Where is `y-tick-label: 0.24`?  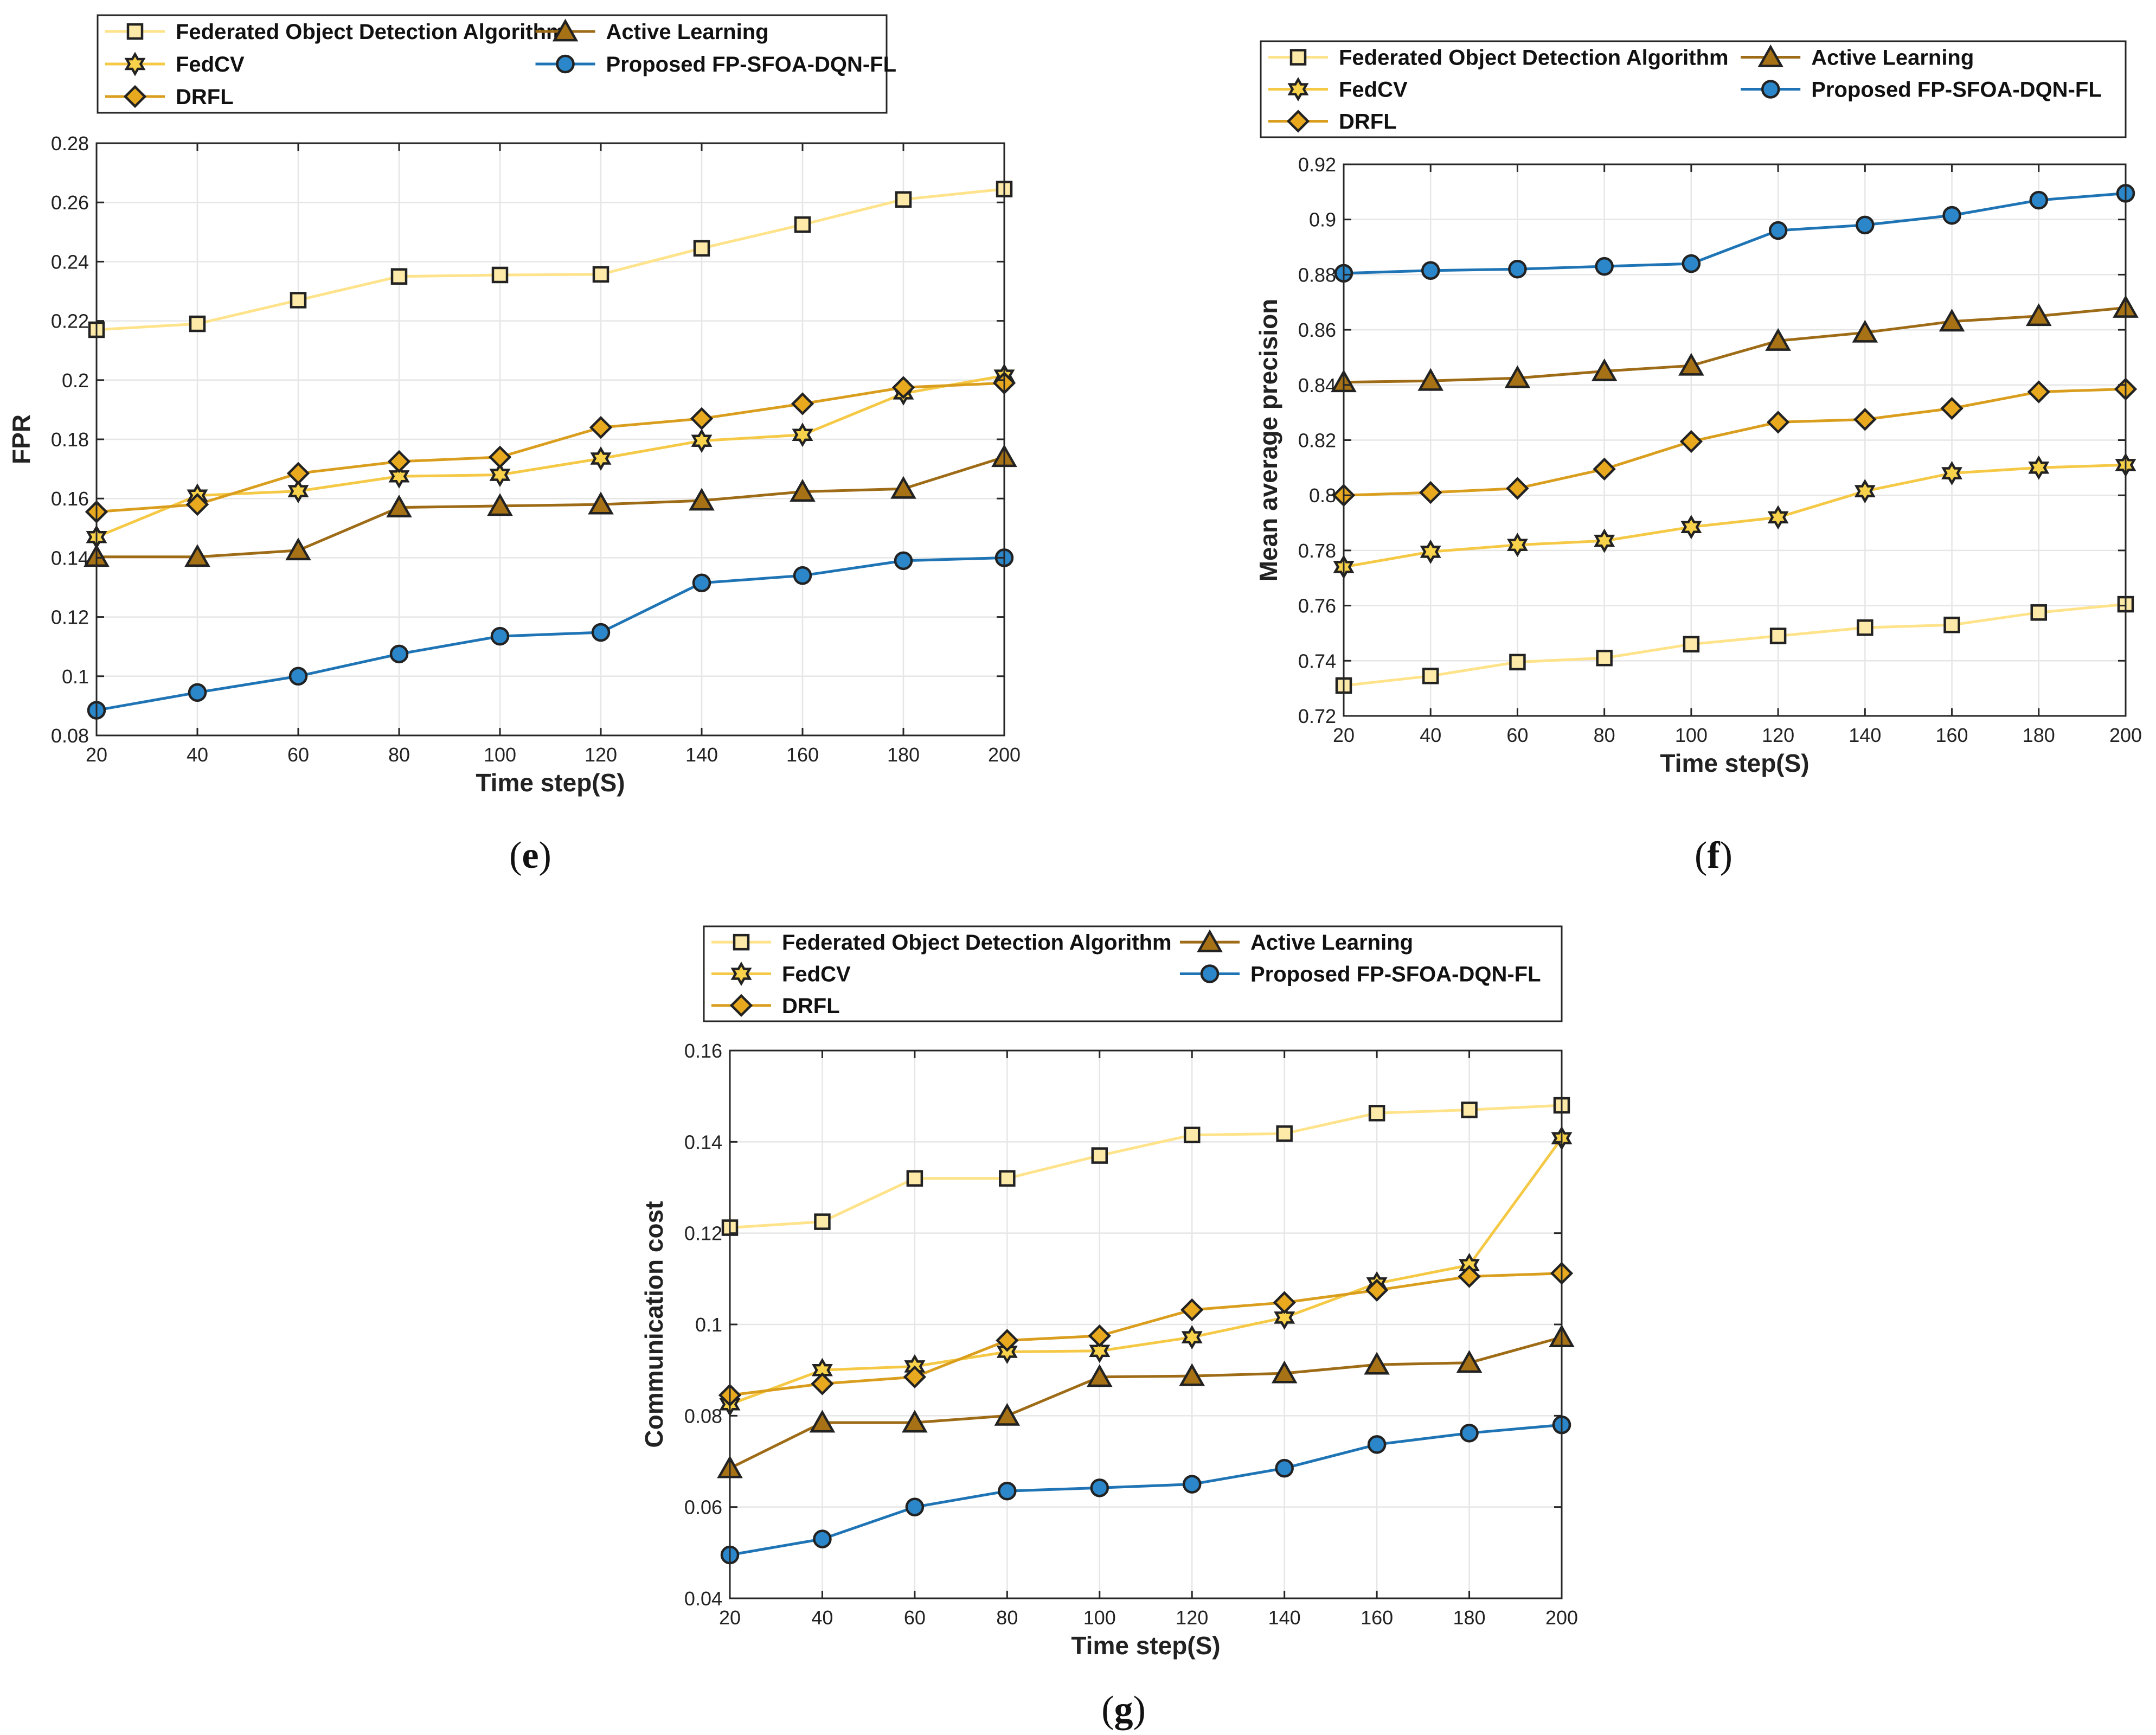 y-tick-label: 0.24 is located at coordinates (70, 262).